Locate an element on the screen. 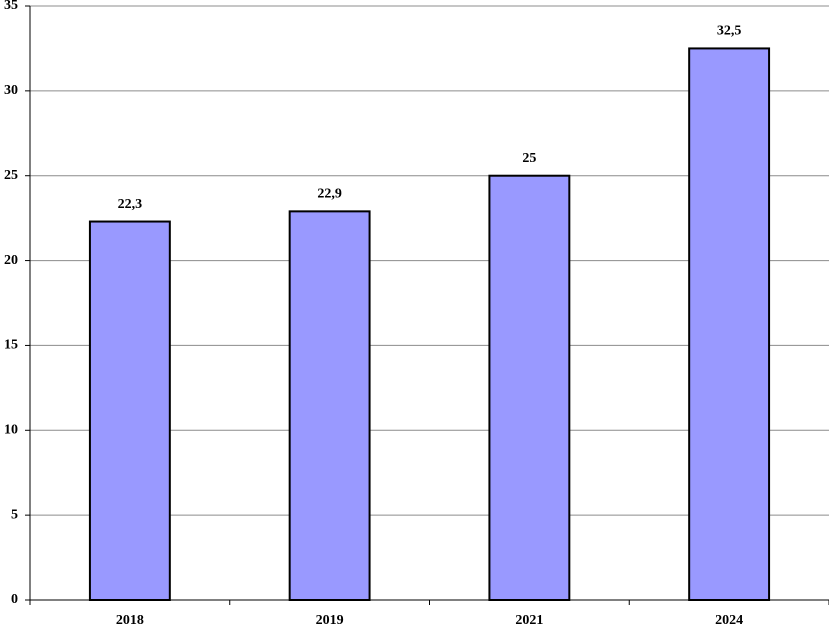  y-tick-label: 15 is located at coordinates (11, 345).